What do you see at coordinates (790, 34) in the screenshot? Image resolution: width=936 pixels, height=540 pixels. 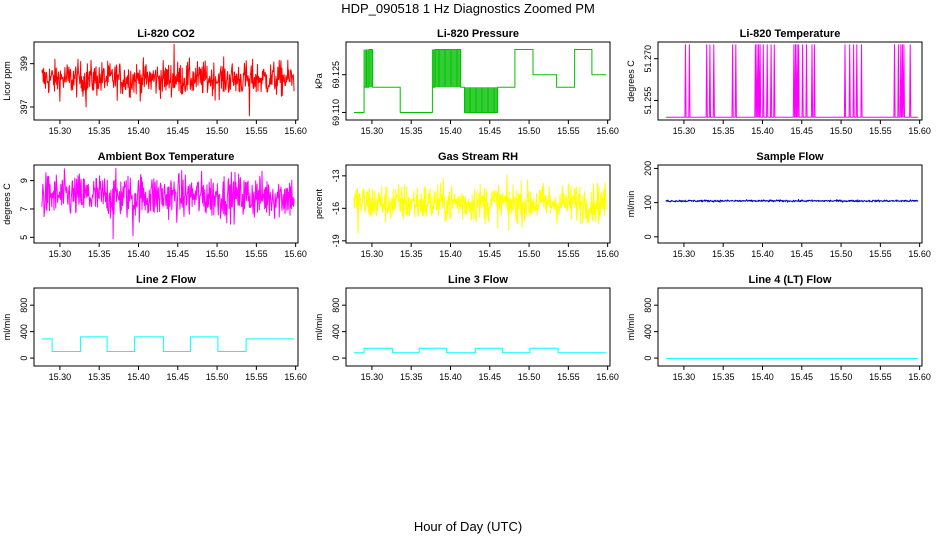 I see `panel-title: Li-820 Temperature` at bounding box center [790, 34].